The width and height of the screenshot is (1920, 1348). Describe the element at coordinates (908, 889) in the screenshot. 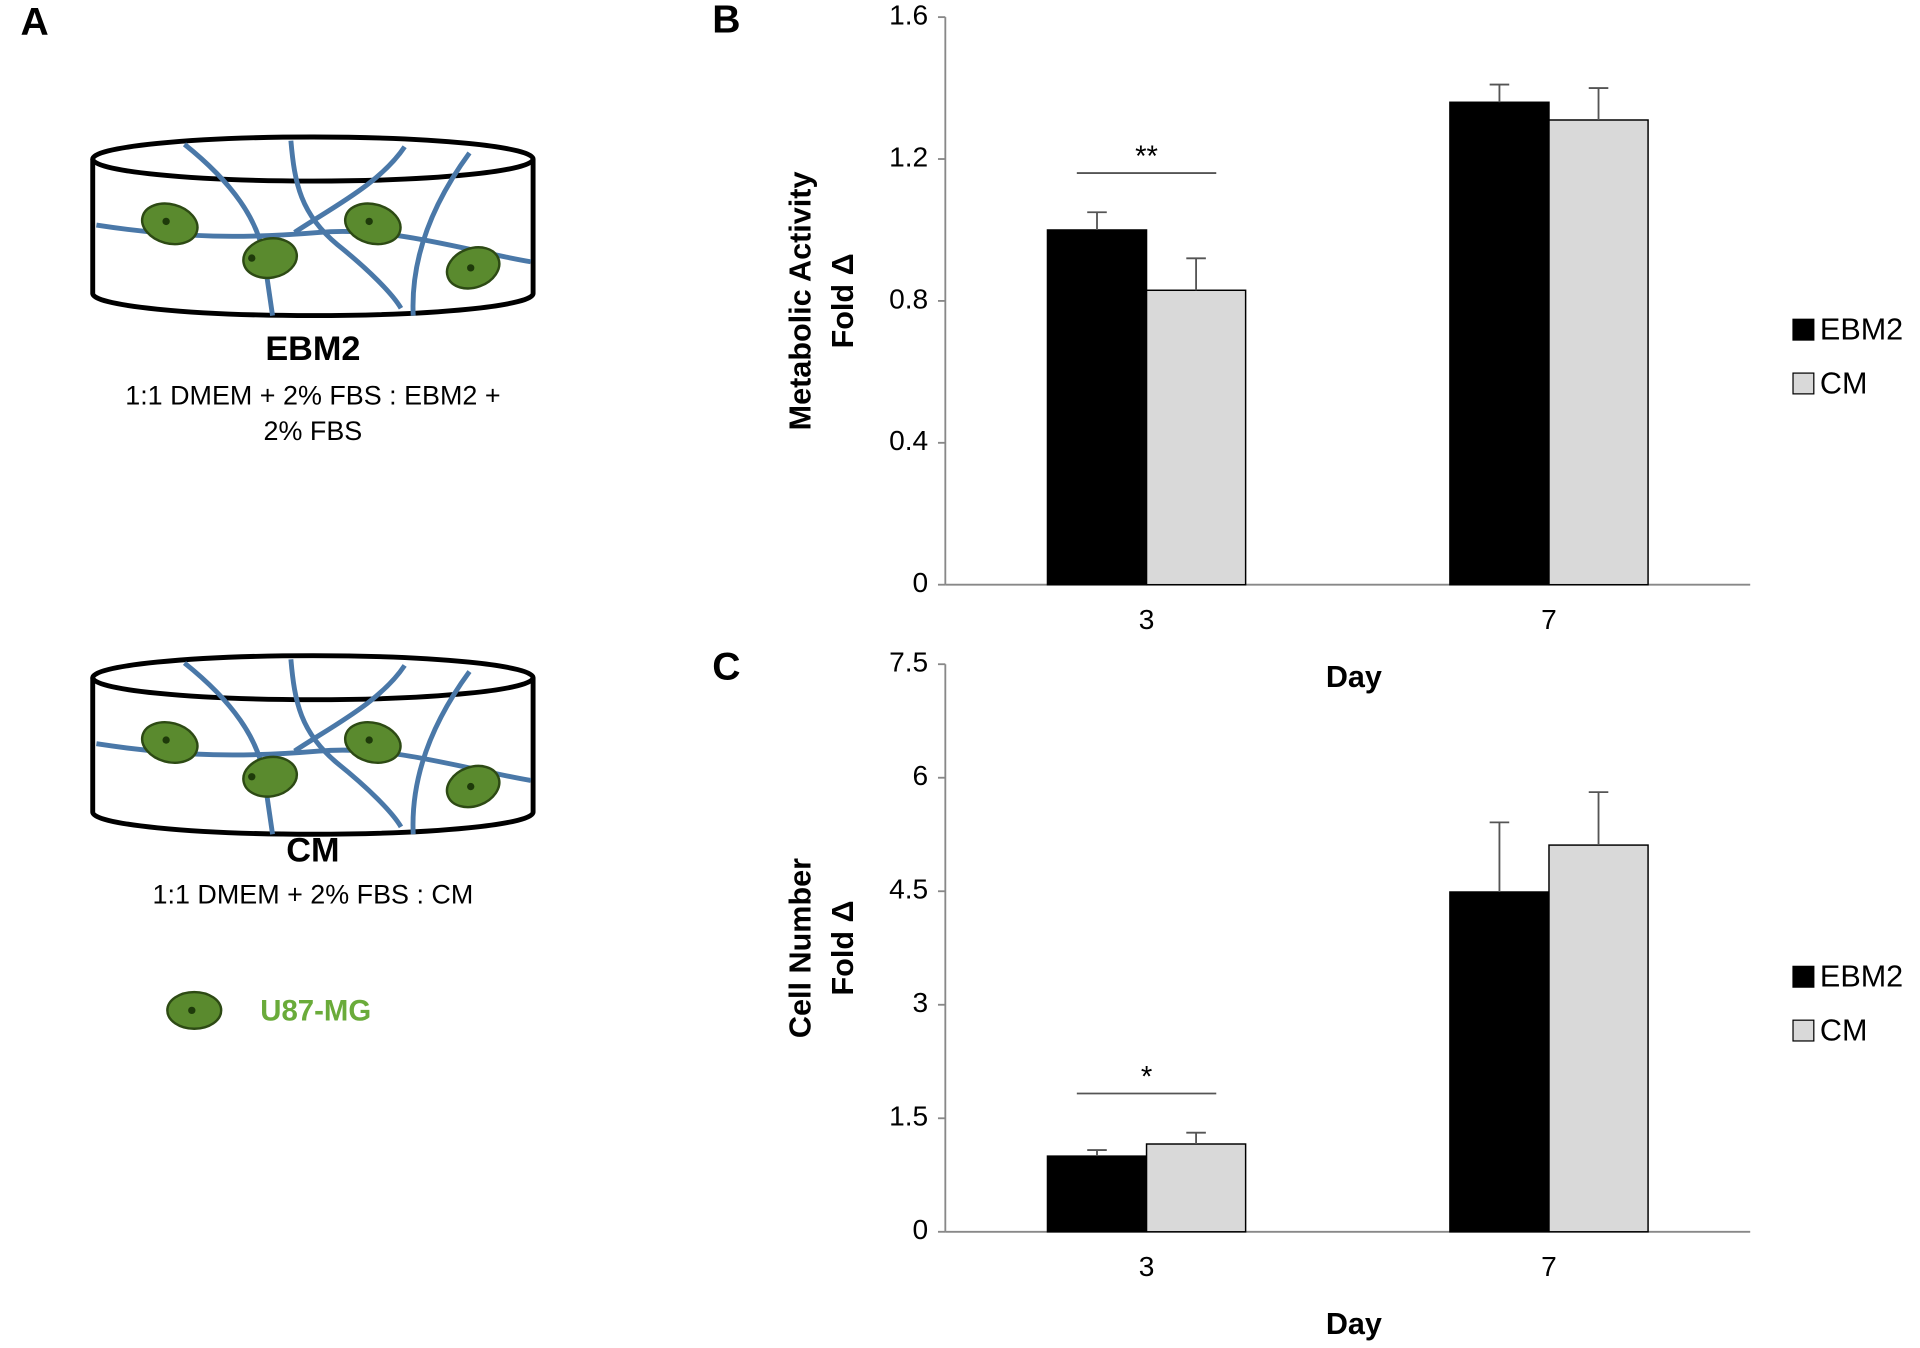

I see `y-tick-label: 4.5` at that location.